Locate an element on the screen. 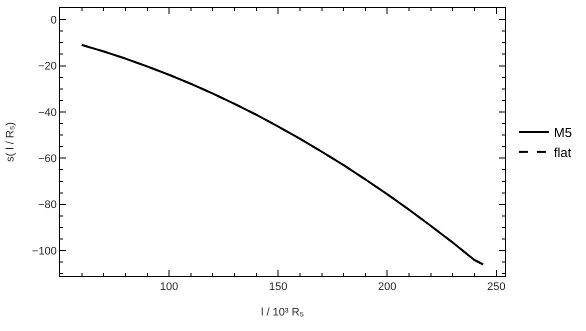 The width and height of the screenshot is (586, 331). y-tick-label: −100 is located at coordinates (44, 251).